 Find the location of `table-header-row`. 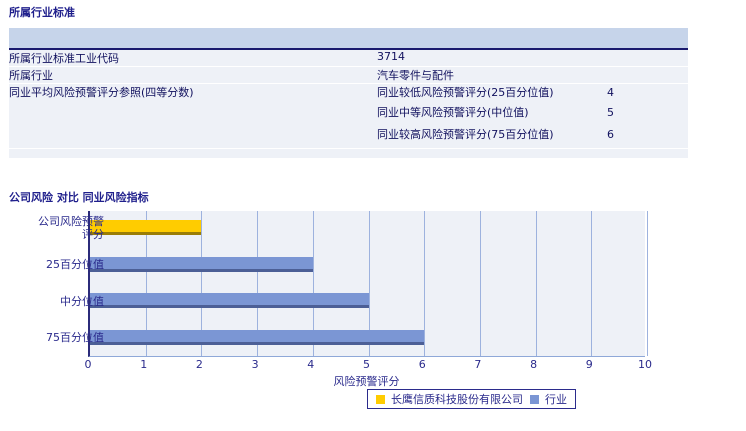

table-header-row is located at coordinates (348, 39).